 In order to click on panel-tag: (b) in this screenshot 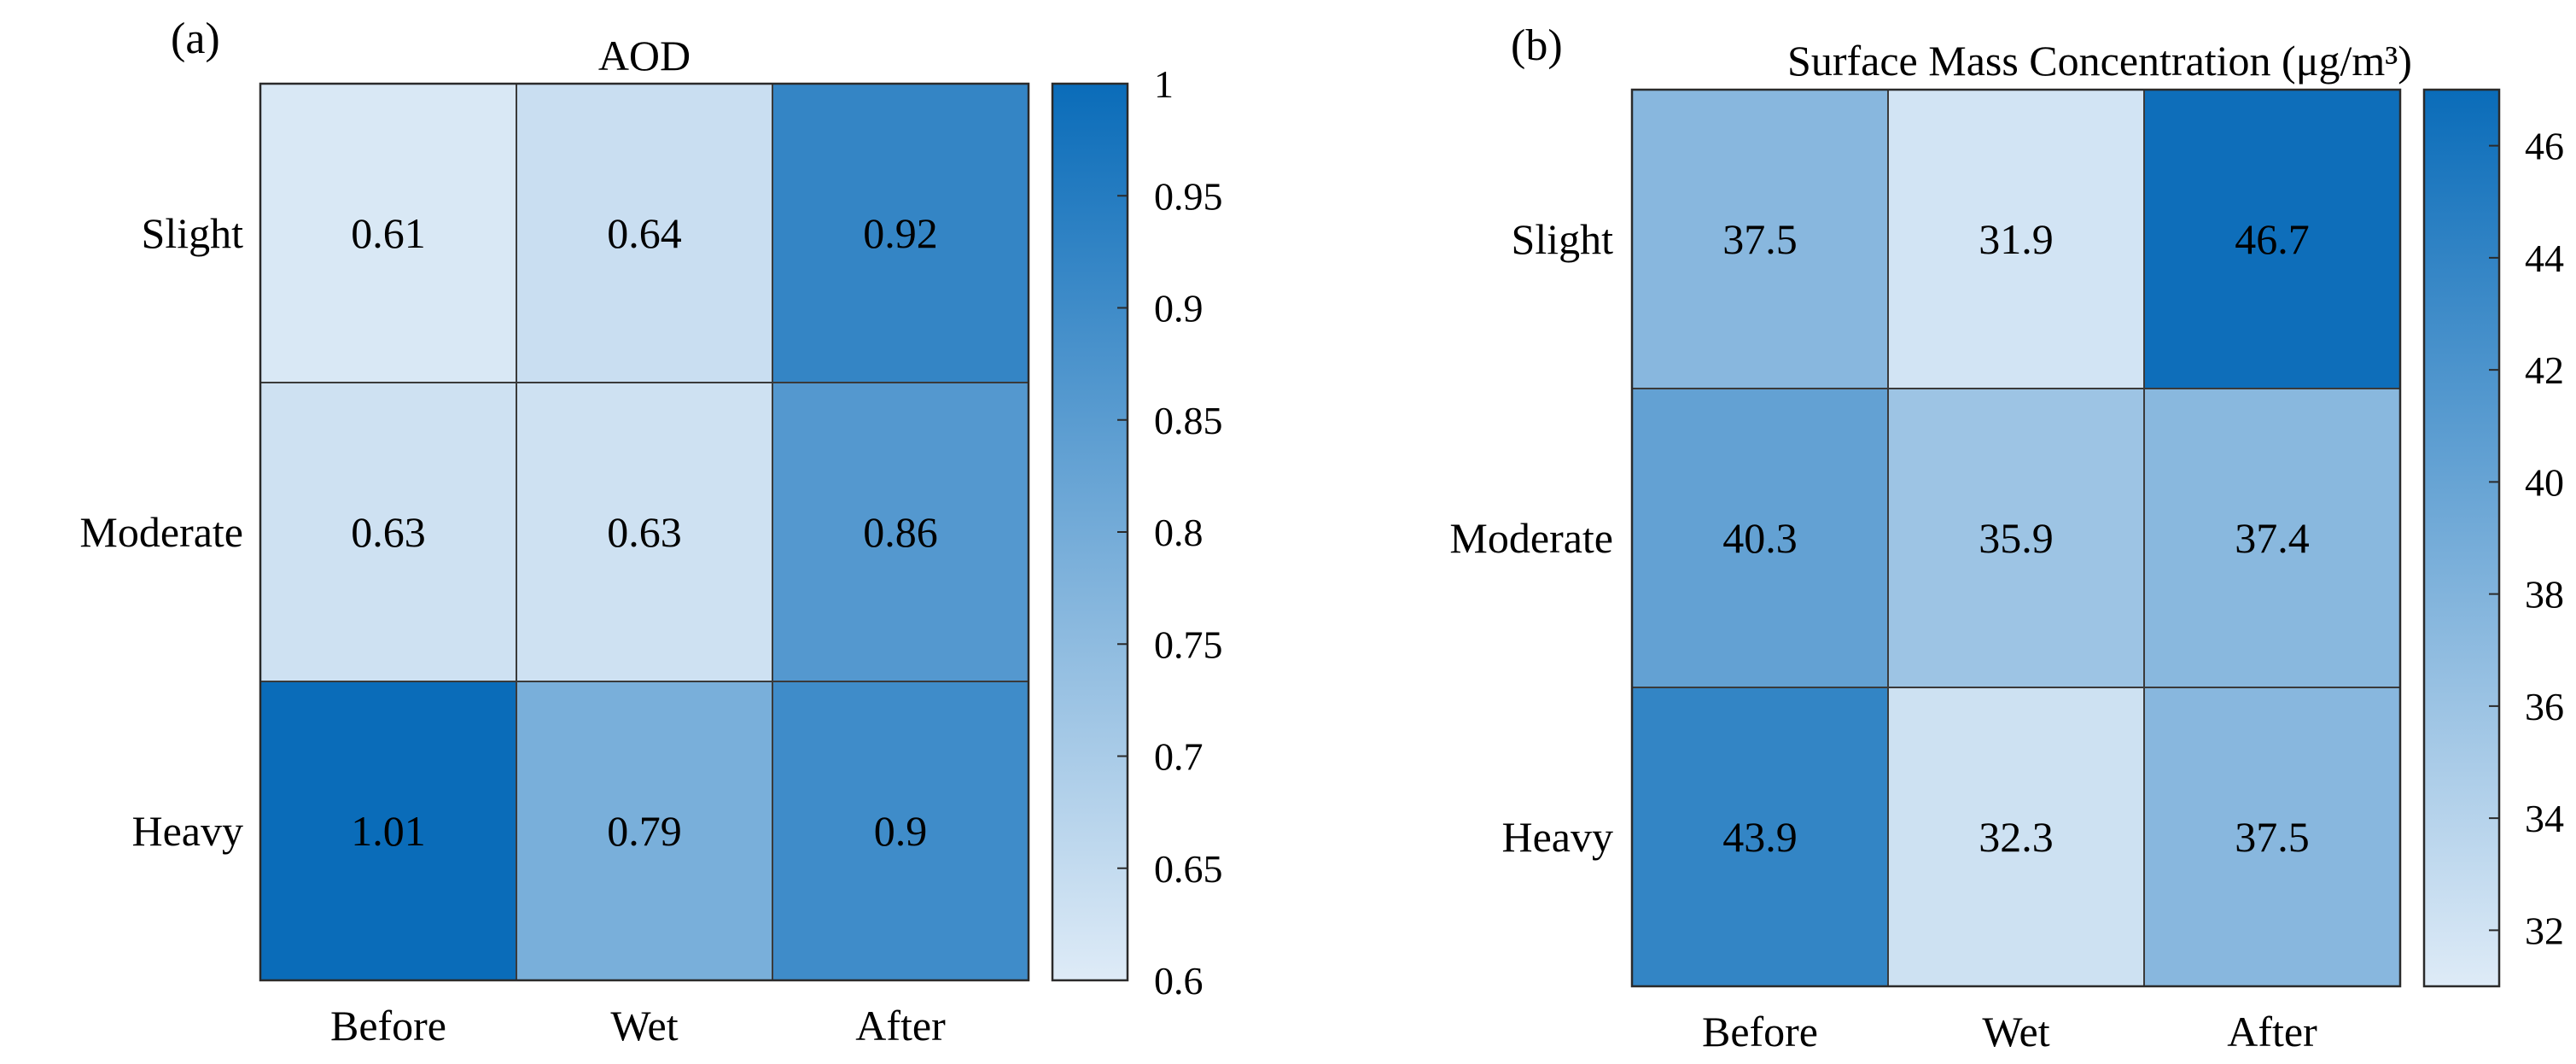, I will do `click(1537, 45)`.